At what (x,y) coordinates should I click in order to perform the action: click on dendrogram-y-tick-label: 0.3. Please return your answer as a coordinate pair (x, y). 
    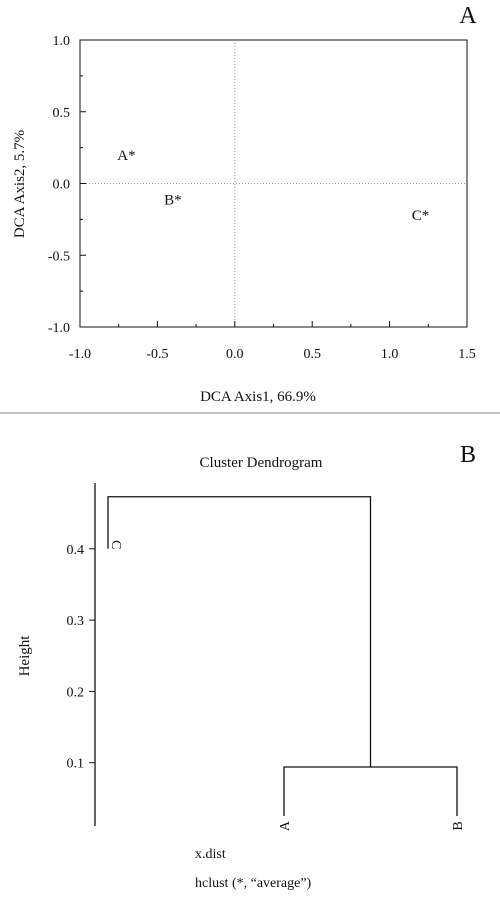
    Looking at the image, I should click on (76, 621).